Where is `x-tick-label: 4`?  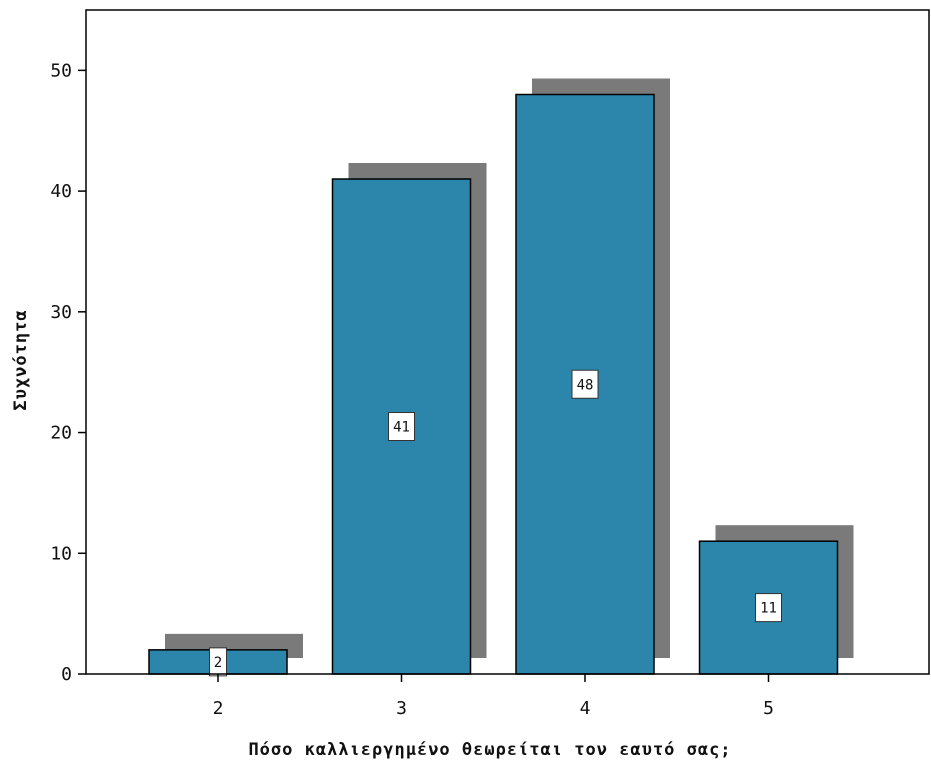 x-tick-label: 4 is located at coordinates (585, 708).